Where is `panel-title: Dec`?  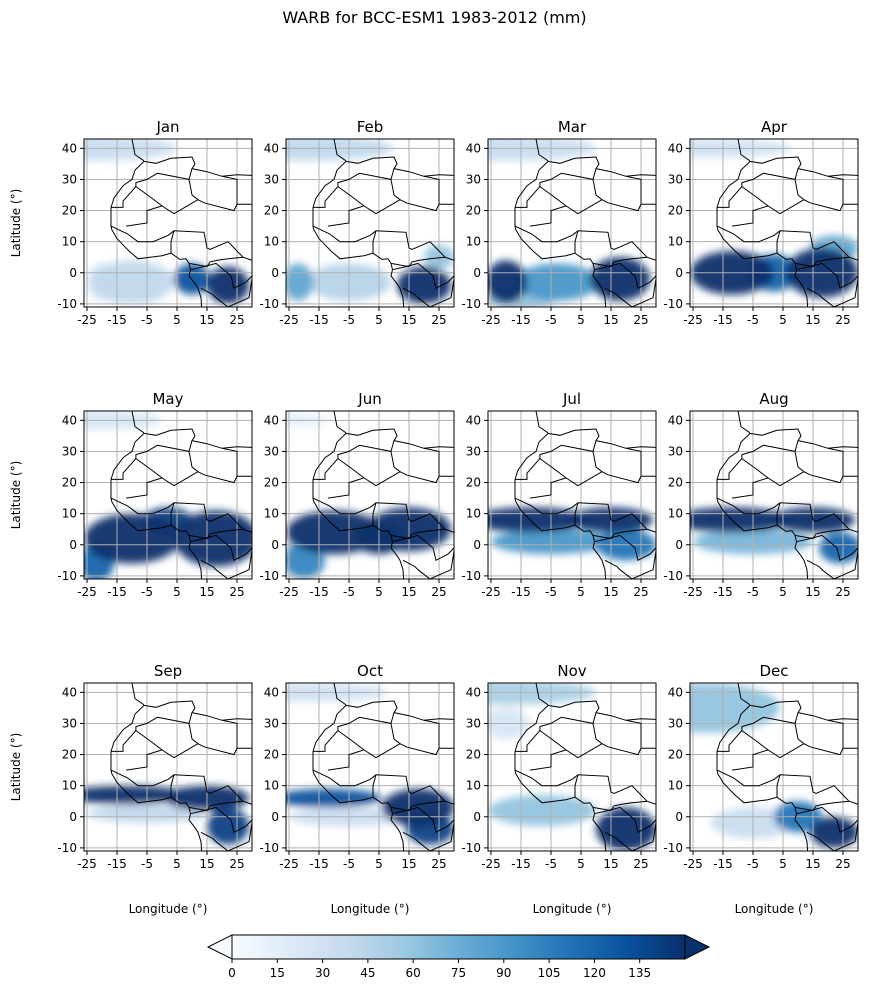
panel-title: Dec is located at coordinates (773, 671).